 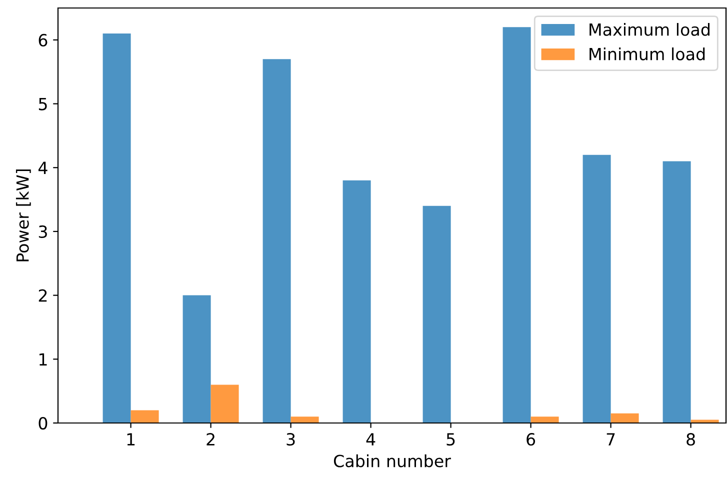 I want to click on y-tick-label: 5, so click(x=42, y=104).